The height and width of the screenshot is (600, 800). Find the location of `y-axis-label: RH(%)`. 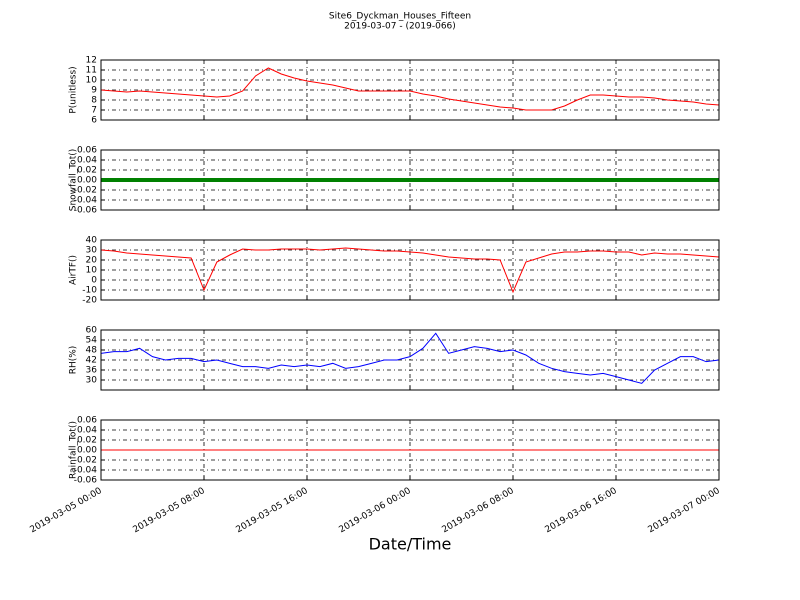

y-axis-label: RH(%) is located at coordinates (74, 360).